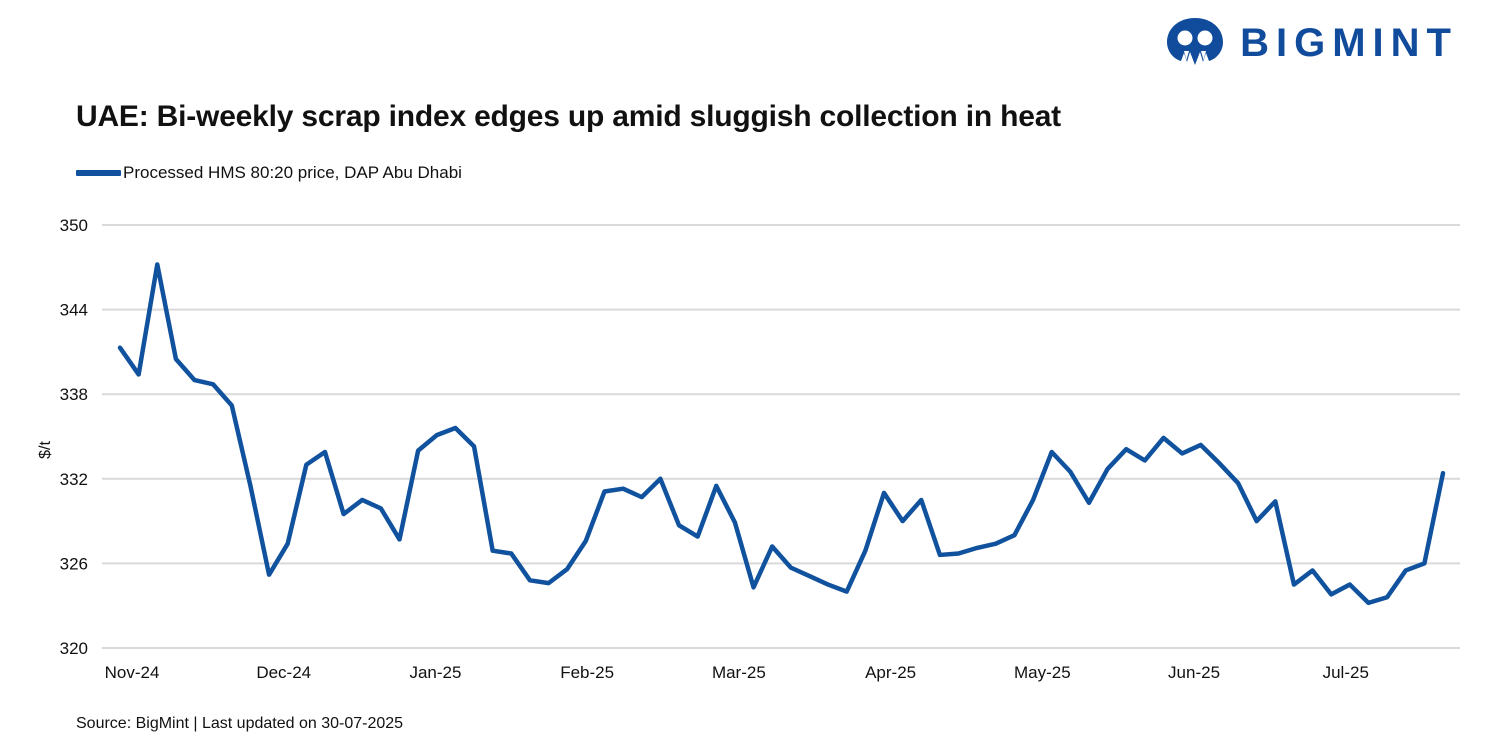 This screenshot has width=1500, height=750. What do you see at coordinates (74, 225) in the screenshot?
I see `y-tick-label: 350` at bounding box center [74, 225].